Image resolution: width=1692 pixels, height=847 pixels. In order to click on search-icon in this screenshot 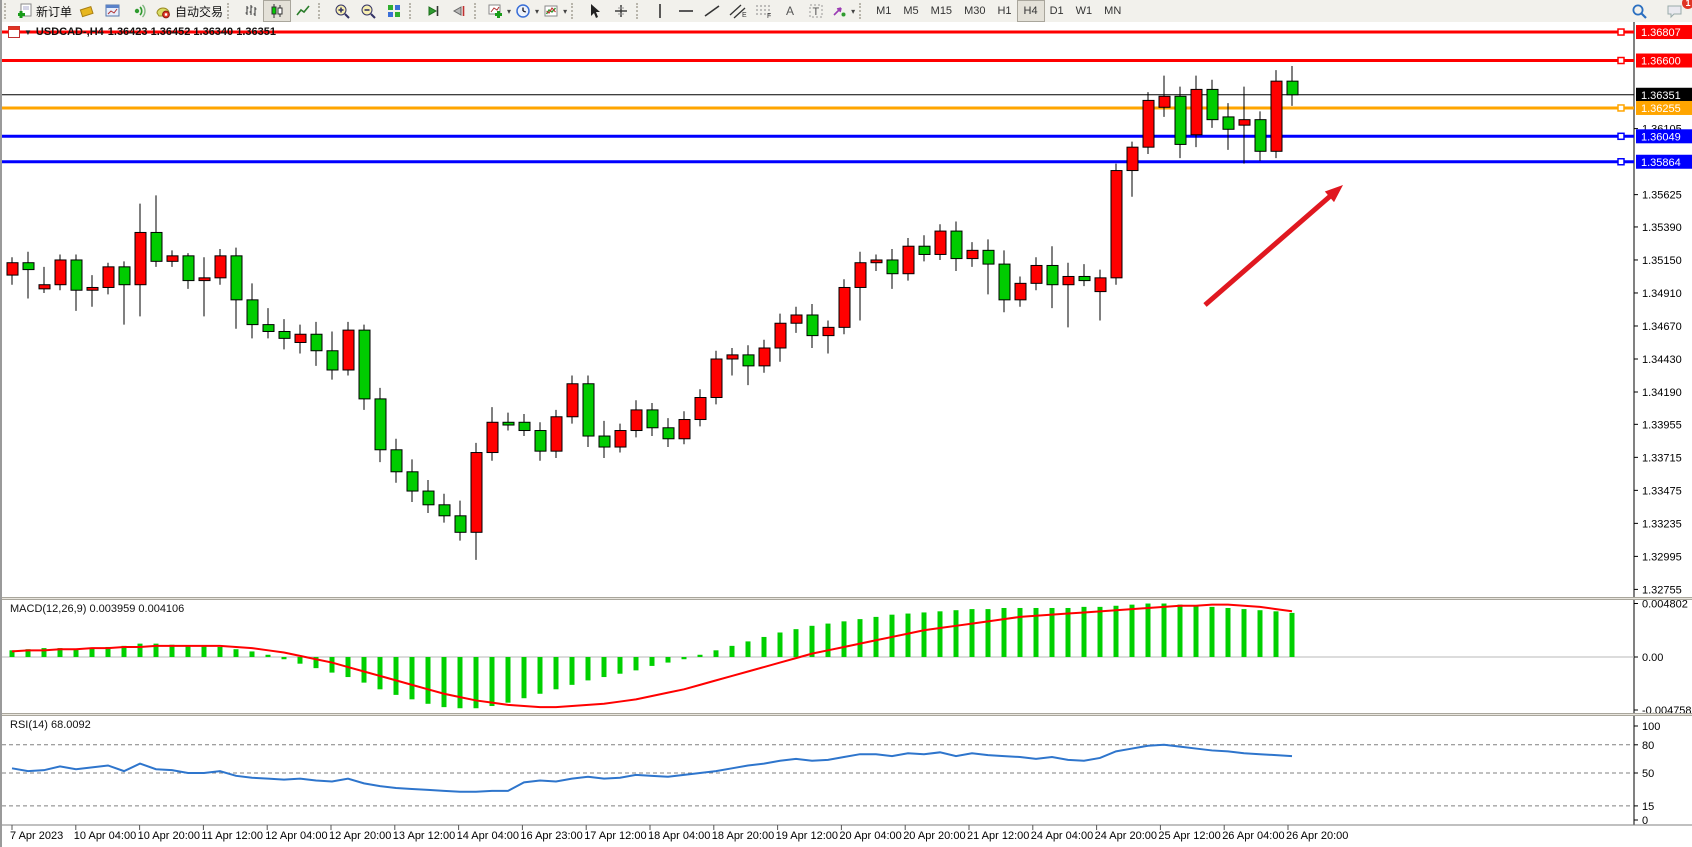, I will do `click(1639, 11)`.